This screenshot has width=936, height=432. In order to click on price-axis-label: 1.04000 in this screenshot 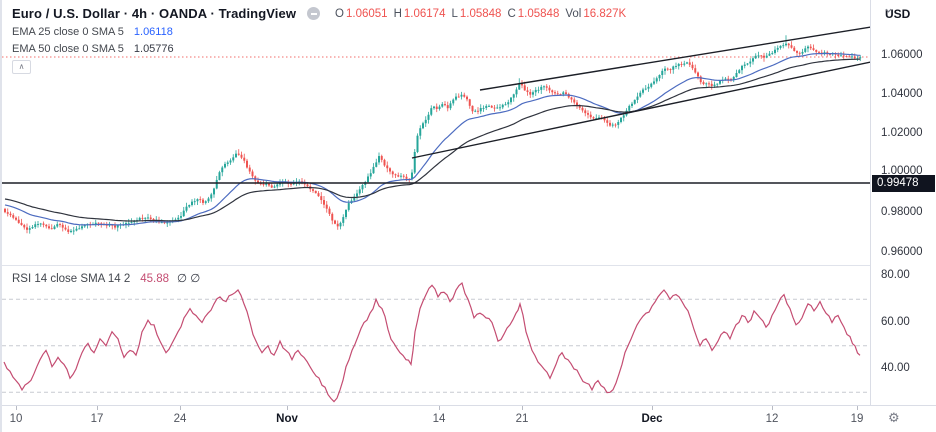, I will do `click(902, 94)`.